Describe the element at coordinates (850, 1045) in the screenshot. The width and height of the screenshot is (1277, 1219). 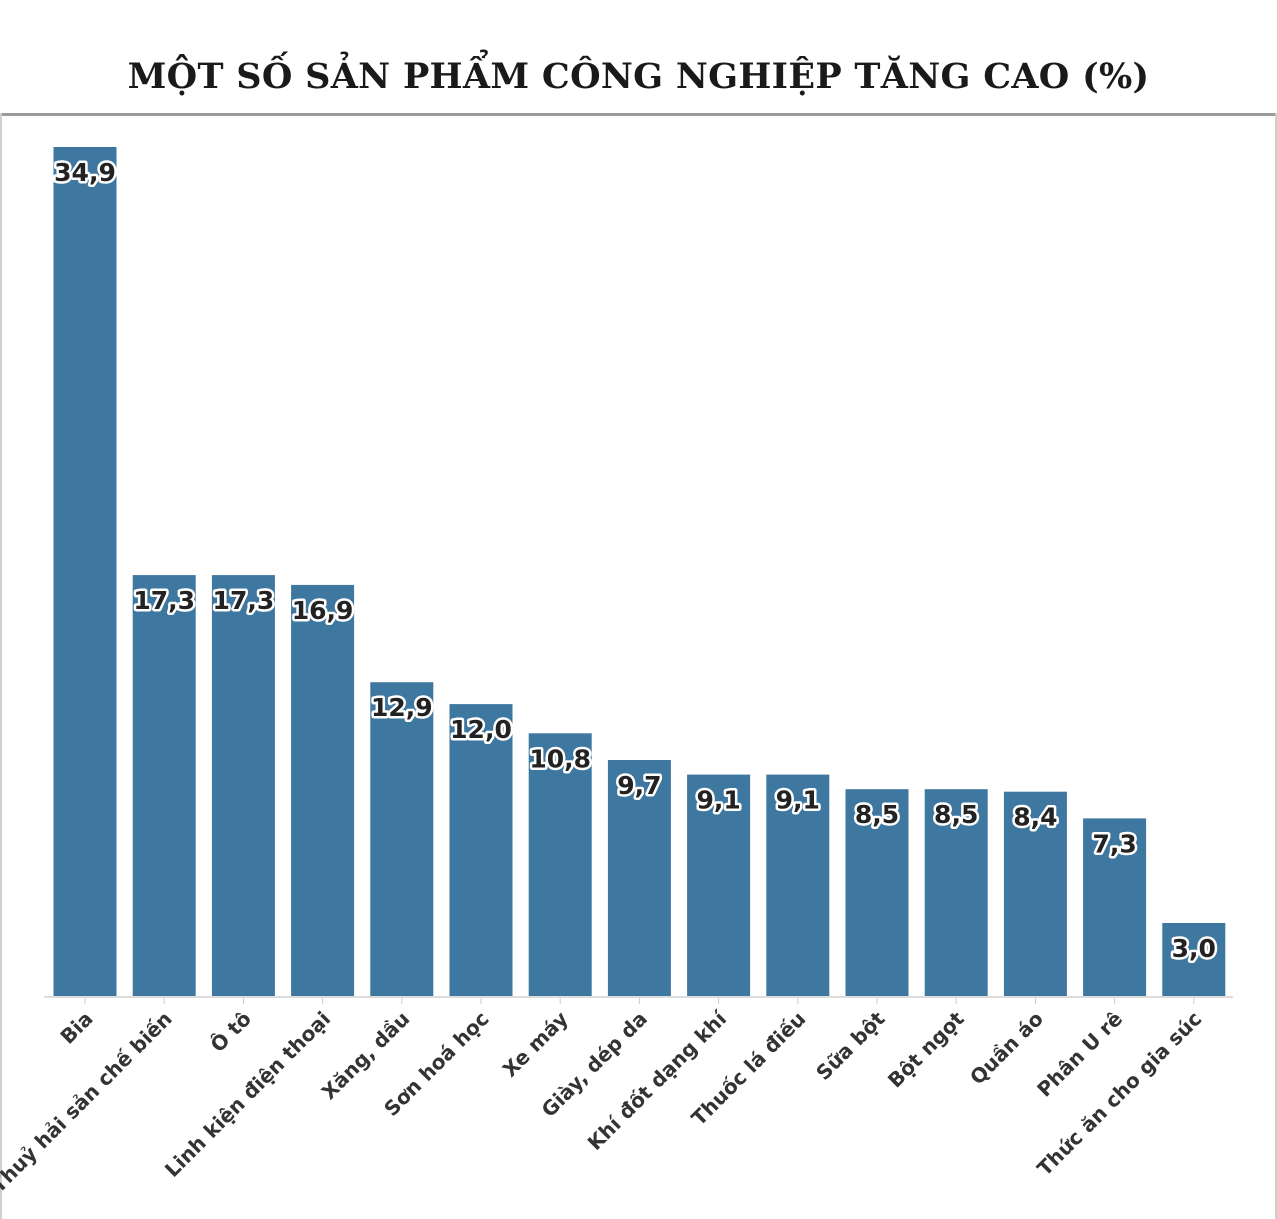
I see `category-label: Sữa bột` at that location.